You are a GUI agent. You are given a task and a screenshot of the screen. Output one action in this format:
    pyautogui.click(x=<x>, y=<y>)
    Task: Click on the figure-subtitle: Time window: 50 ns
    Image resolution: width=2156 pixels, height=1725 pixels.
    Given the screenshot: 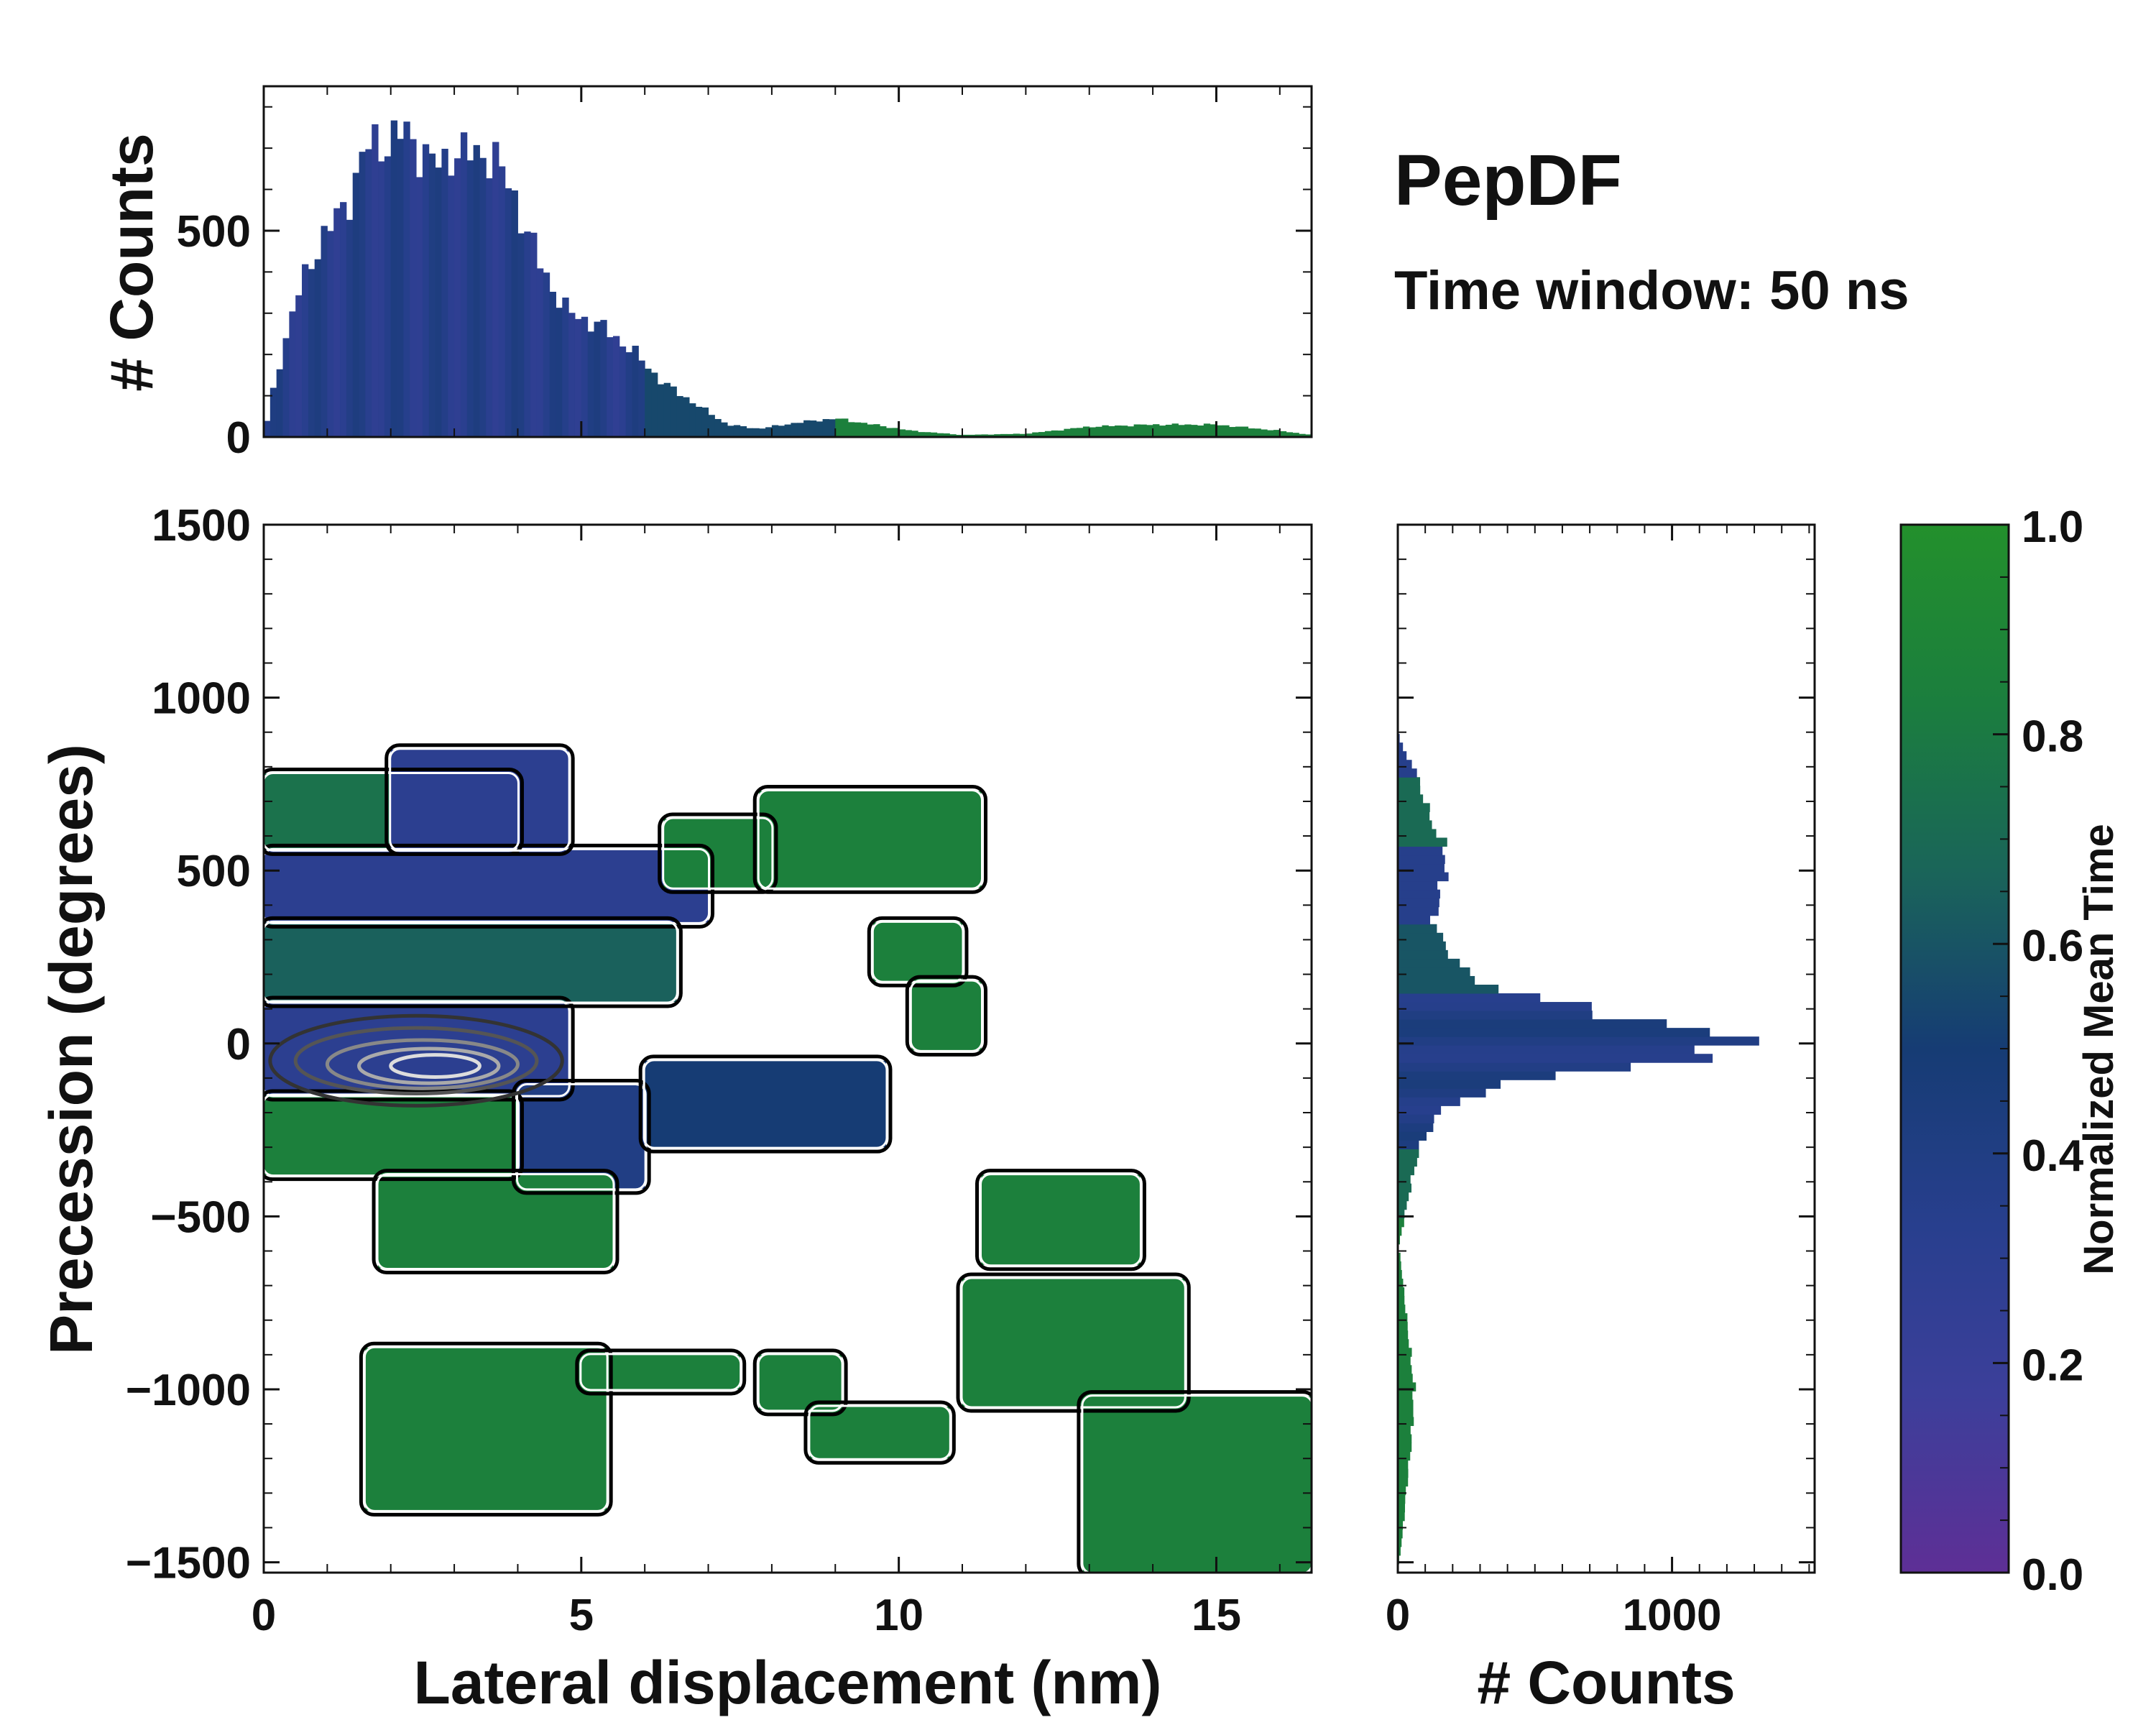 What is the action you would take?
    pyautogui.click(x=1652, y=290)
    